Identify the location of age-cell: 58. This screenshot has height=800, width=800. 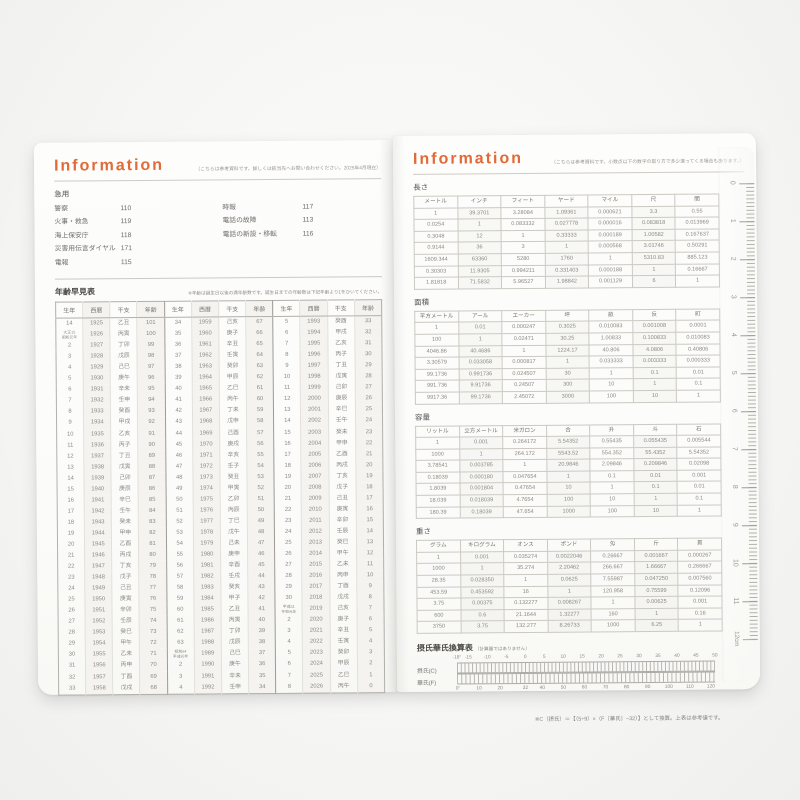
(260, 422).